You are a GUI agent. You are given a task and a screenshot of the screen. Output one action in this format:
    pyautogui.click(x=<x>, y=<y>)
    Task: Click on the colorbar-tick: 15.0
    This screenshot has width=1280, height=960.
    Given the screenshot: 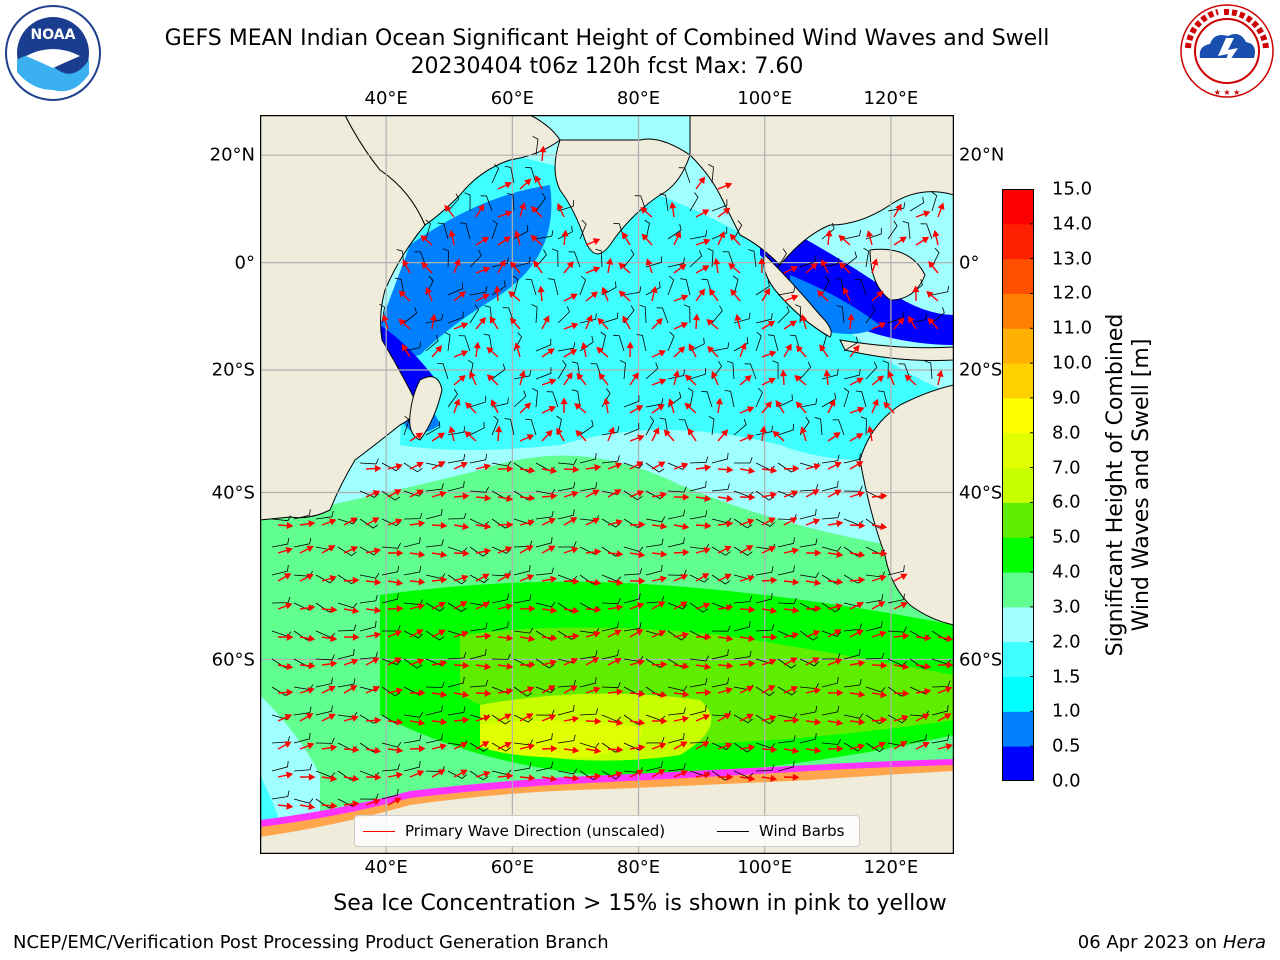 What is the action you would take?
    pyautogui.click(x=1072, y=189)
    